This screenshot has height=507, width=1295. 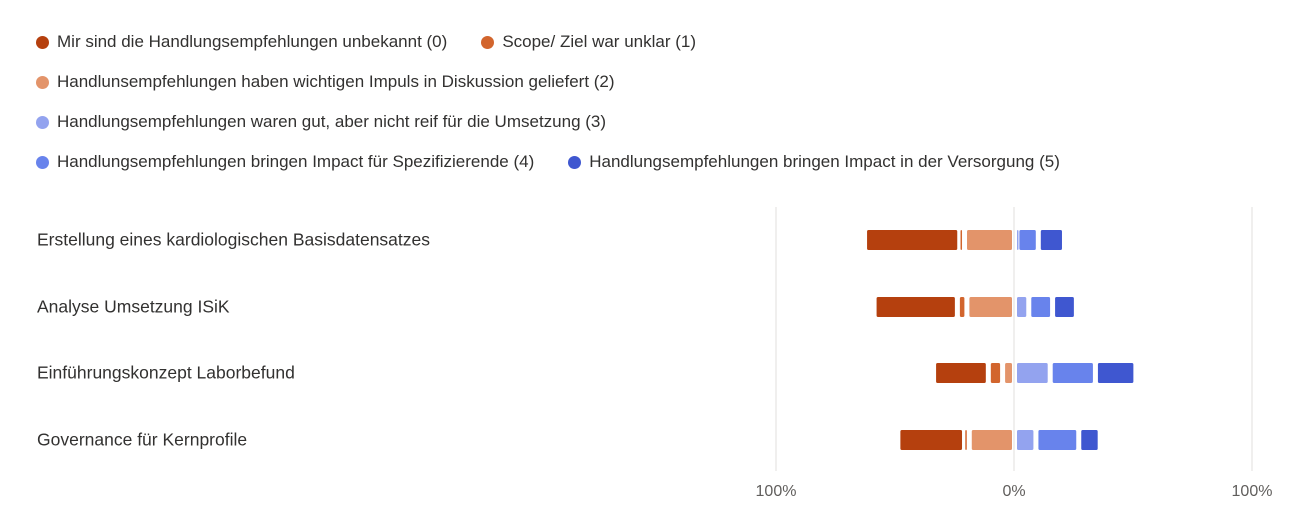 I want to click on legend-item: Scope/ Ziel war unklar (1), so click(x=588, y=42).